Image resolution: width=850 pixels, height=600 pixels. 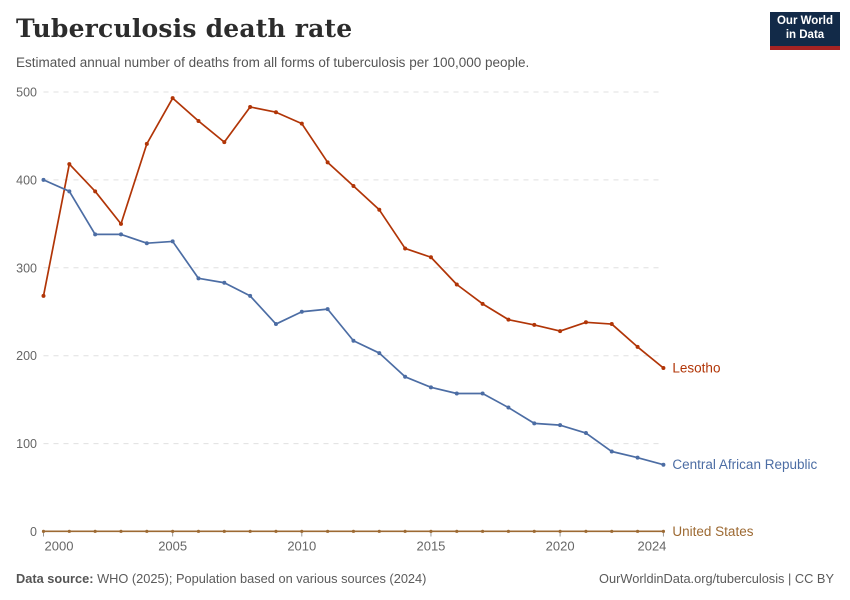 What do you see at coordinates (744, 464) in the screenshot?
I see `series-label-central-african-republic: Central African Republic` at bounding box center [744, 464].